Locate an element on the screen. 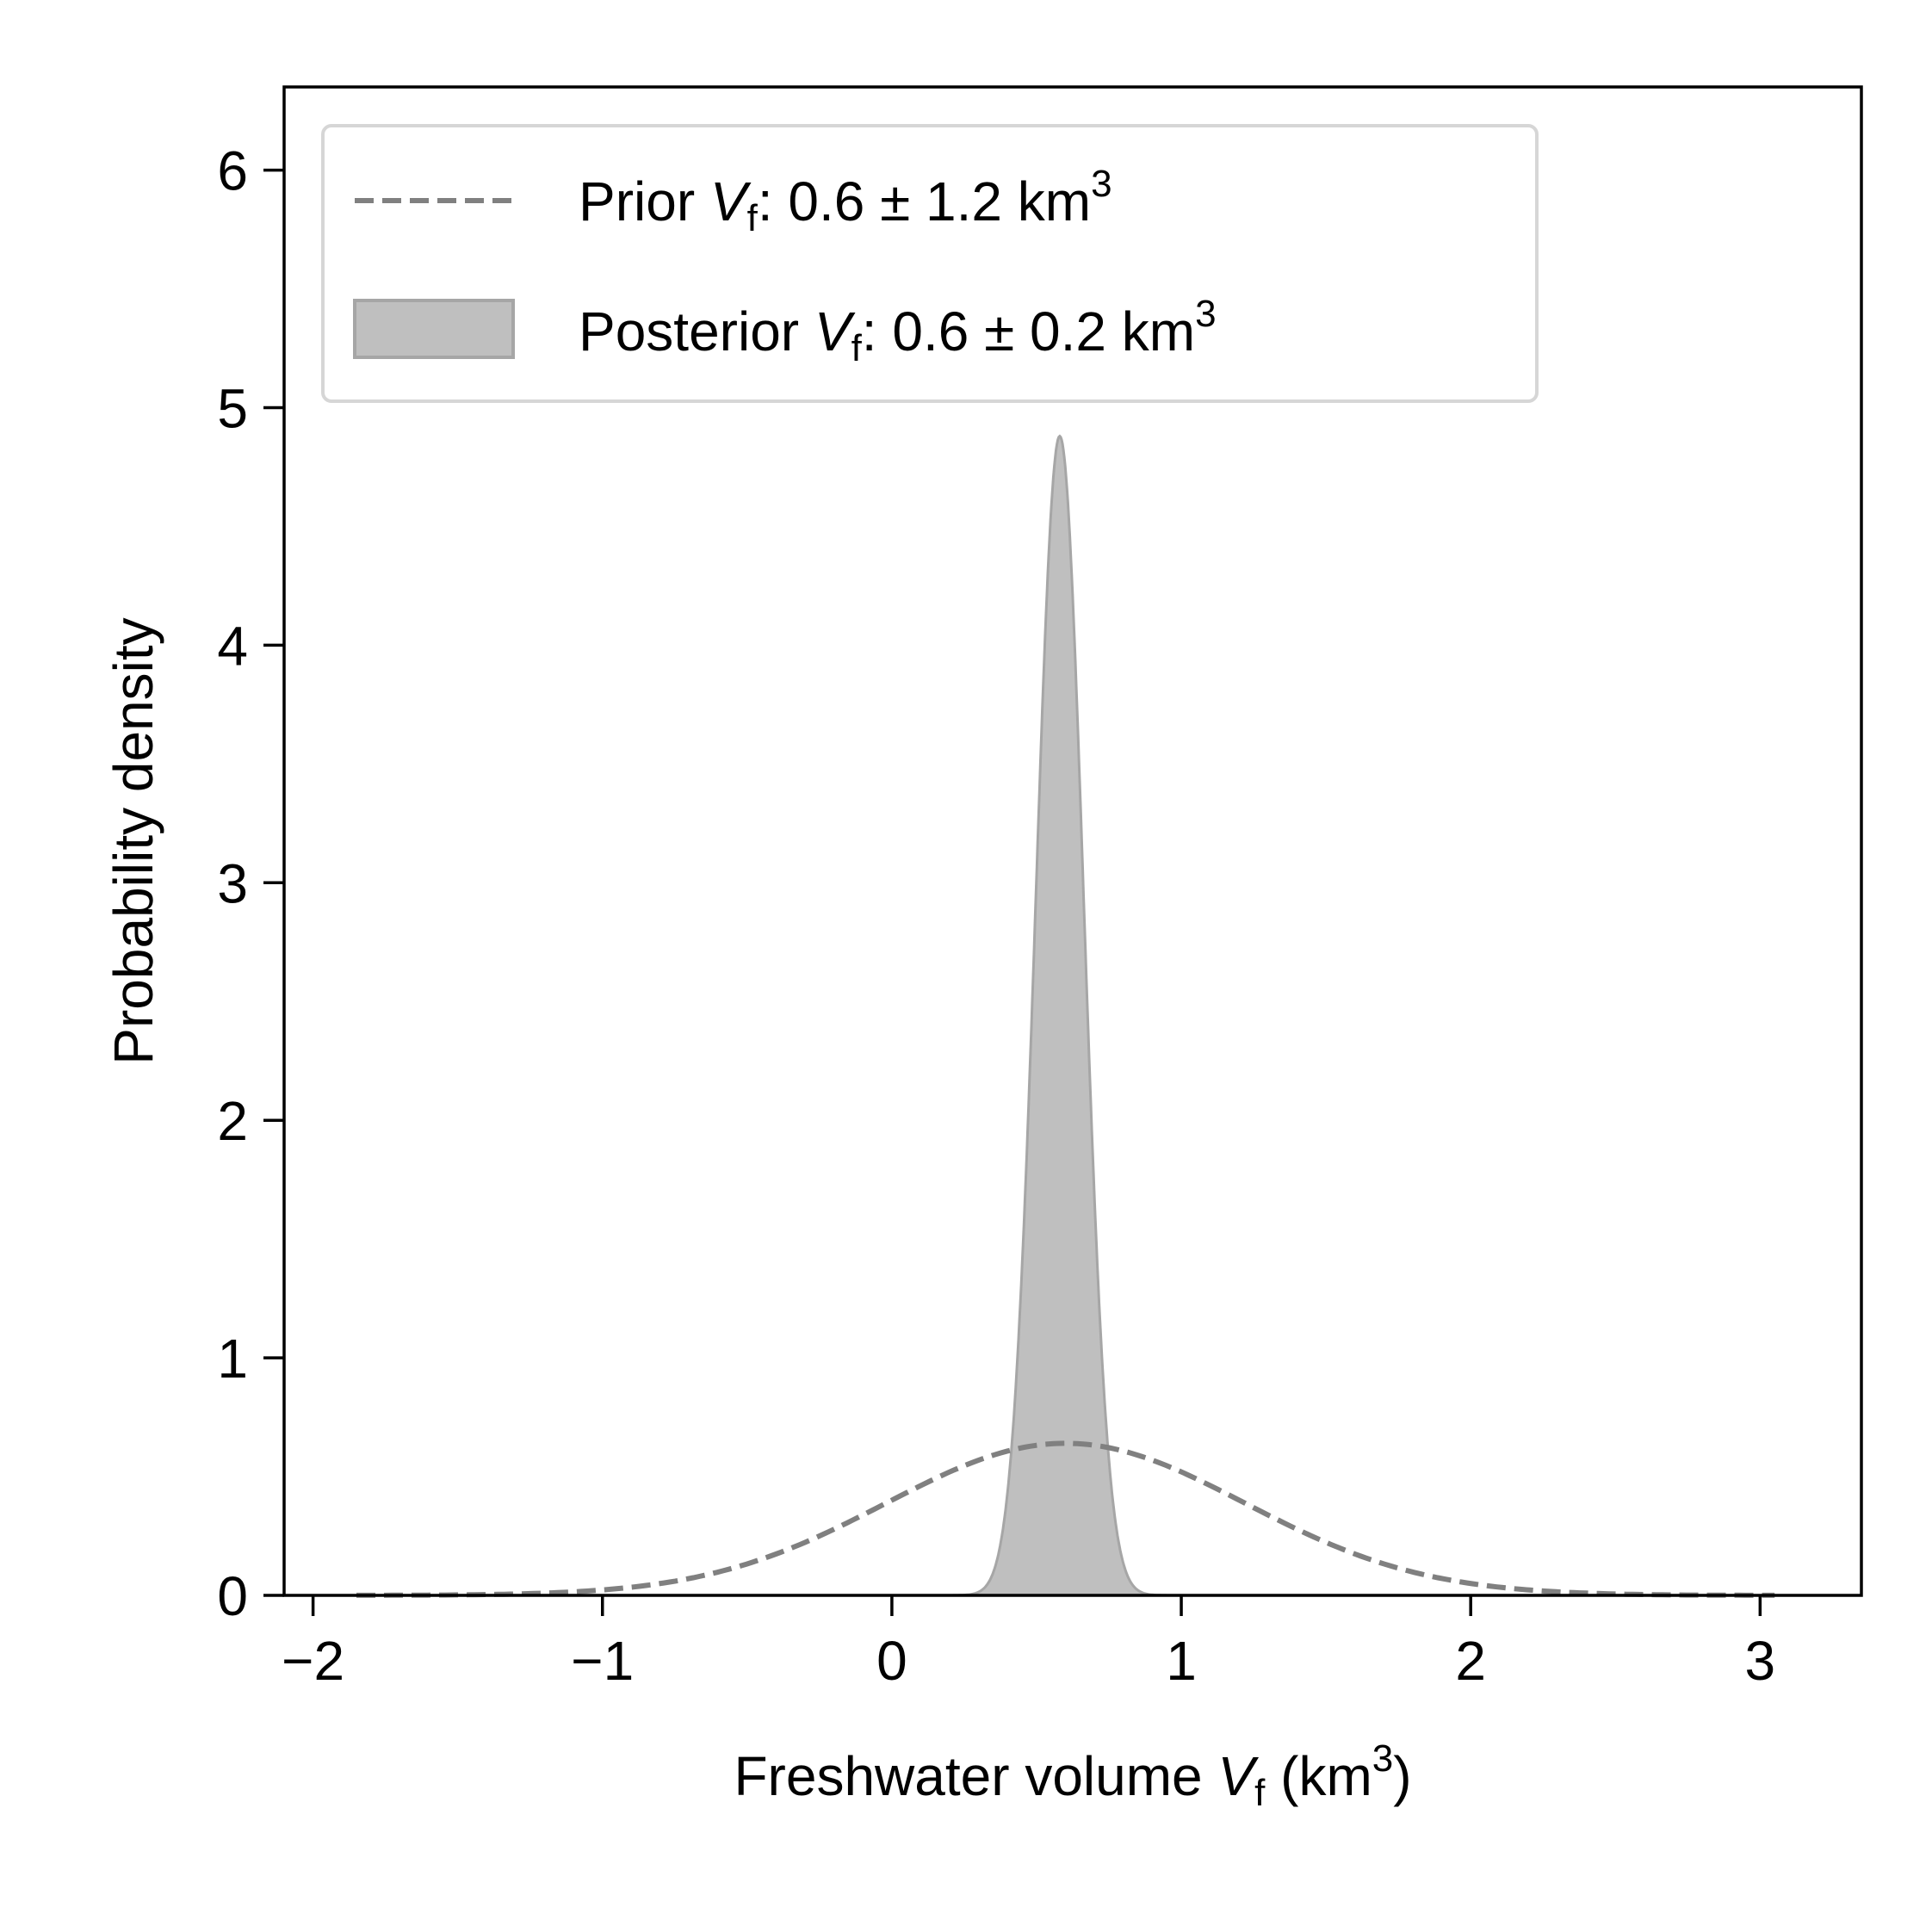  x-tick-label: 0 is located at coordinates (891, 1661).